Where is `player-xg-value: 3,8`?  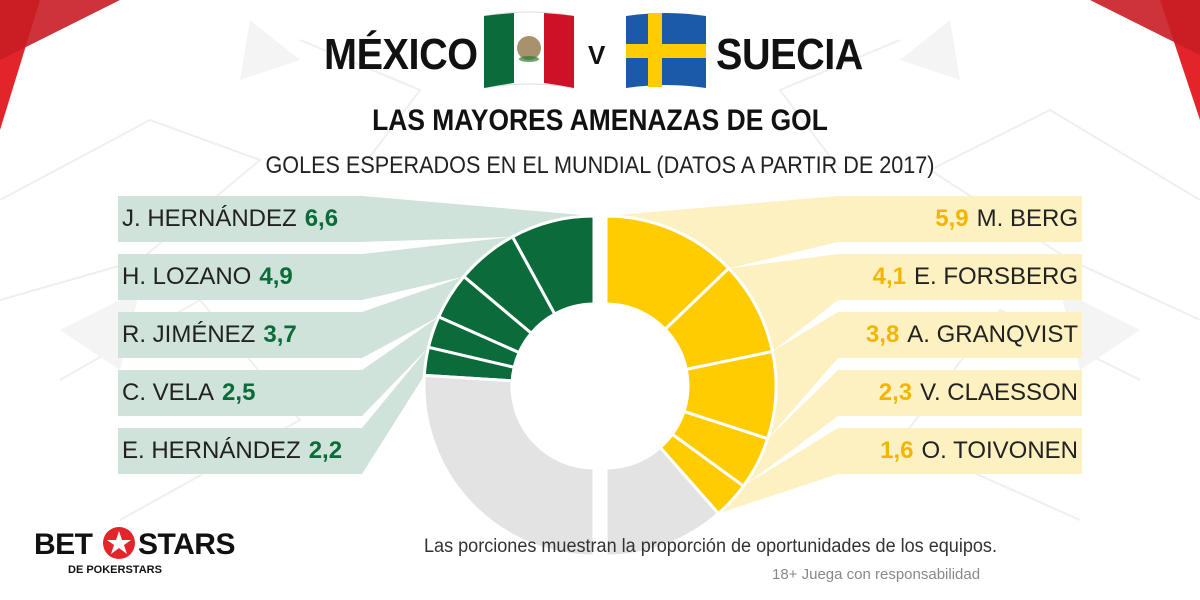
player-xg-value: 3,8 is located at coordinates (882, 334).